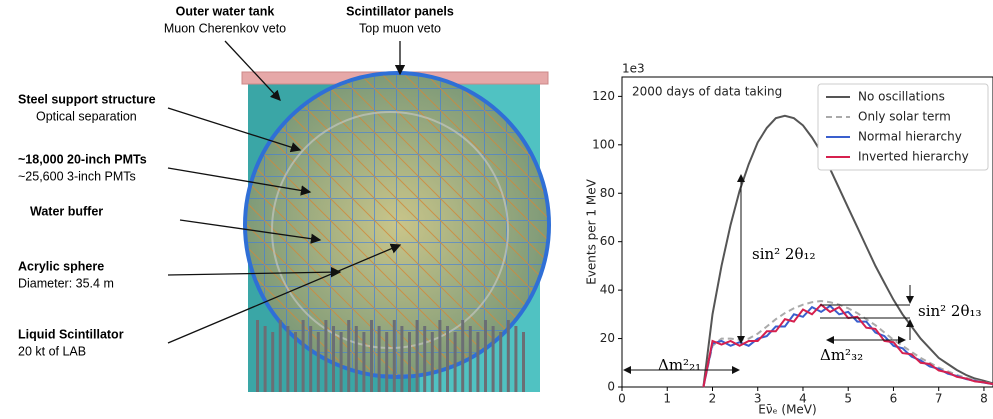 This screenshot has width=993, height=419. Describe the element at coordinates (82, 159) in the screenshot. I see `label-title: ~18,000 20-inch PMTs` at that location.